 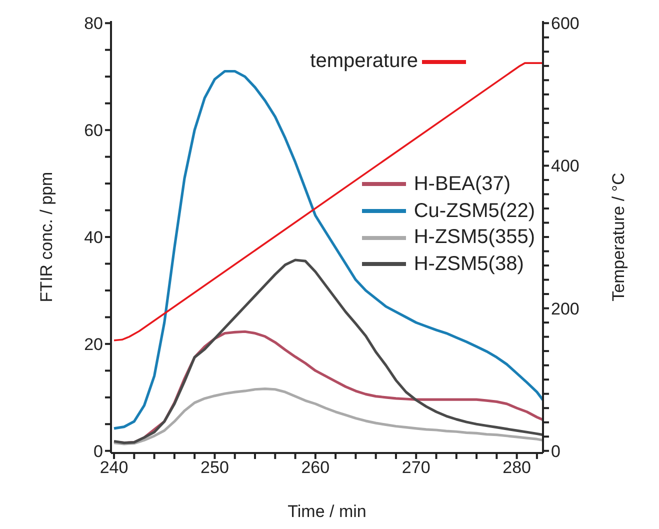 I want to click on legend-label: H-BEA(37), so click(x=462, y=184).